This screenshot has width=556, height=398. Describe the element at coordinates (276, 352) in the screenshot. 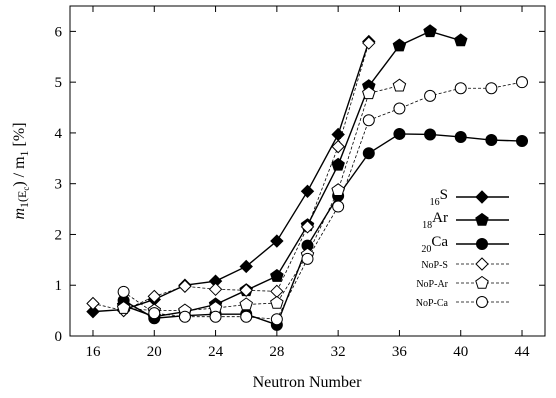

I see `x-tick-label: 28` at that location.